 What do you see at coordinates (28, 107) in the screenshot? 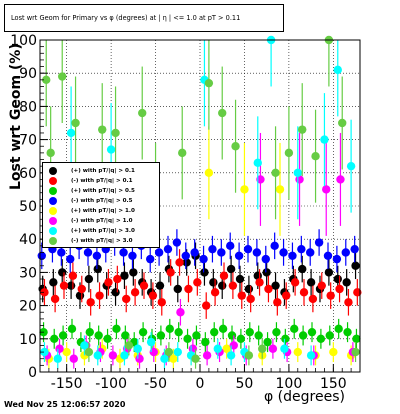
I see `y-tick-label: 80` at bounding box center [28, 107].